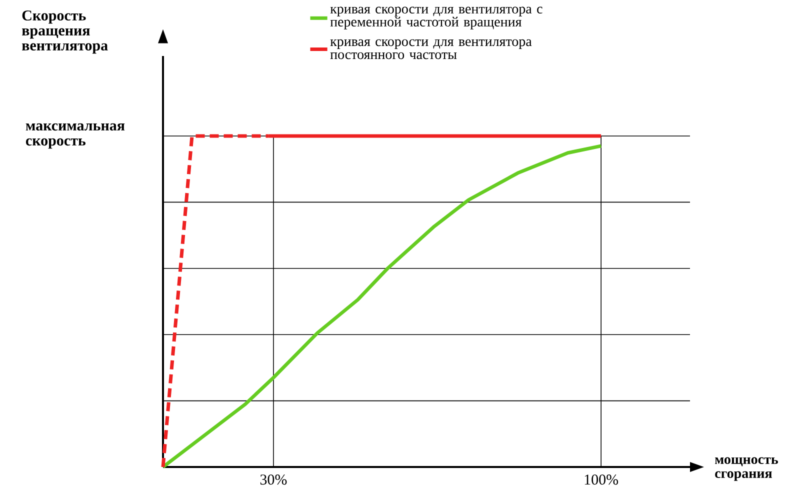 Image resolution: width=807 pixels, height=497 pixels. I want to click on text: Скорость вращения вентилятора, so click(65, 32).